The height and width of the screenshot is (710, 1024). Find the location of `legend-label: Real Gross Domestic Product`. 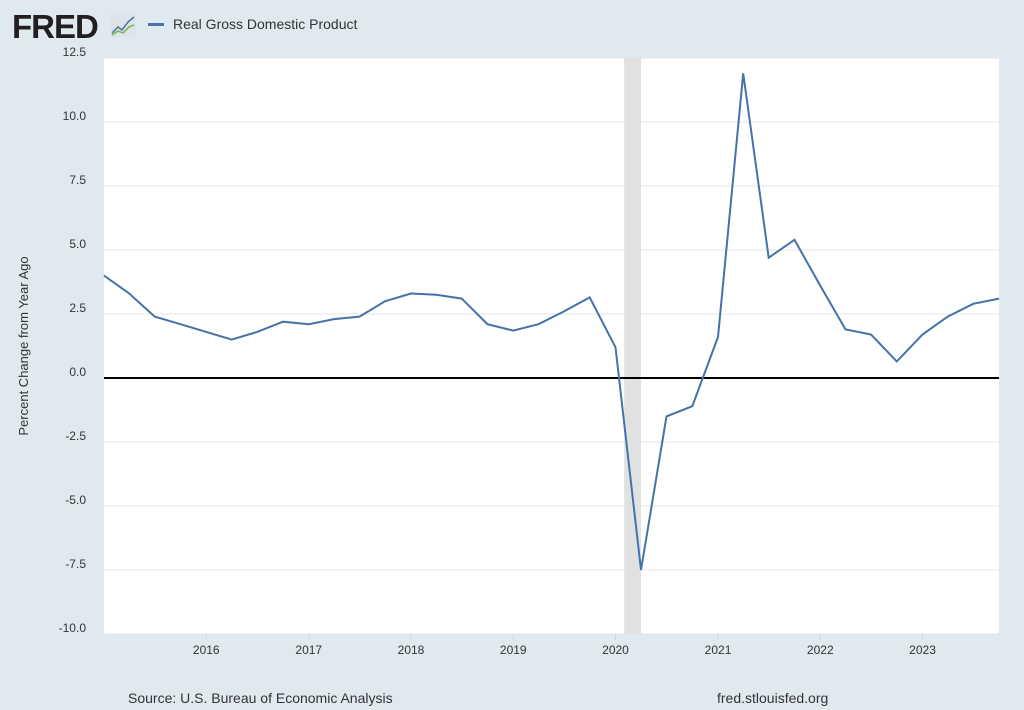

legend-label: Real Gross Domestic Product is located at coordinates (265, 24).